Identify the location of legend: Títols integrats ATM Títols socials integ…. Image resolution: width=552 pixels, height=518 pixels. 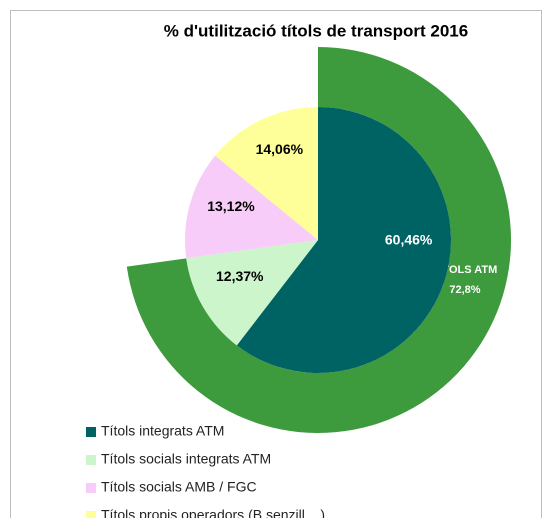
(205, 470).